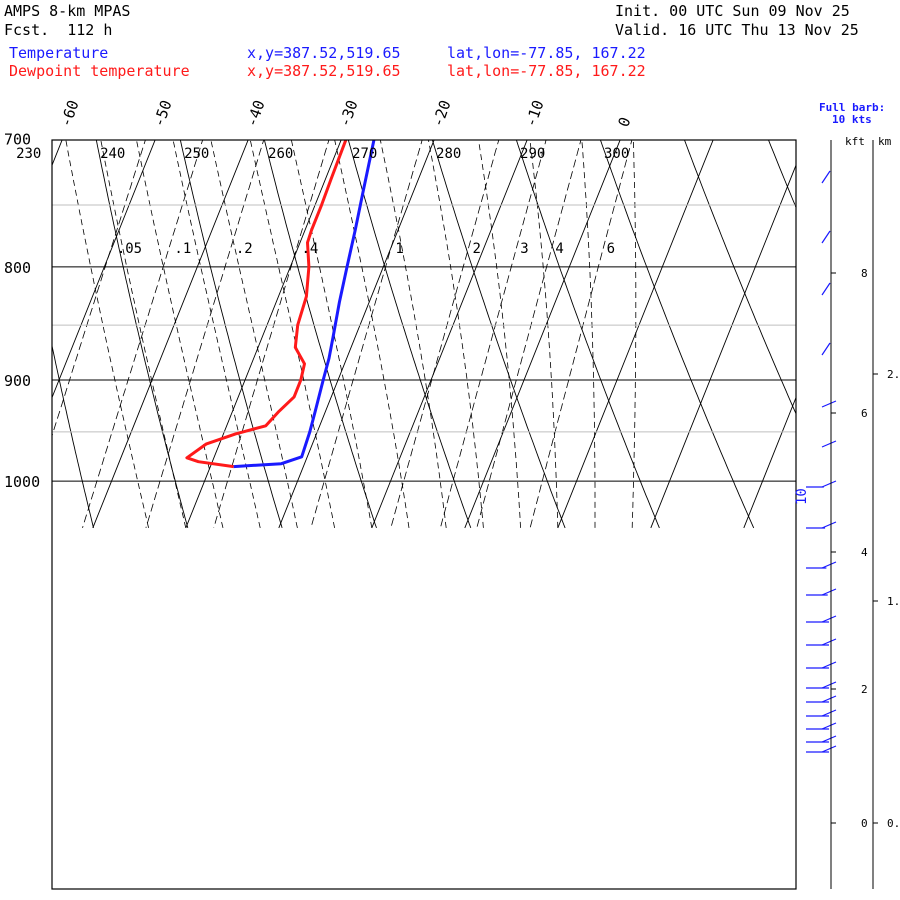  What do you see at coordinates (737, 30) in the screenshot?
I see `valid-time: Valid. 16 UTC Thu 13 Nov 25` at bounding box center [737, 30].